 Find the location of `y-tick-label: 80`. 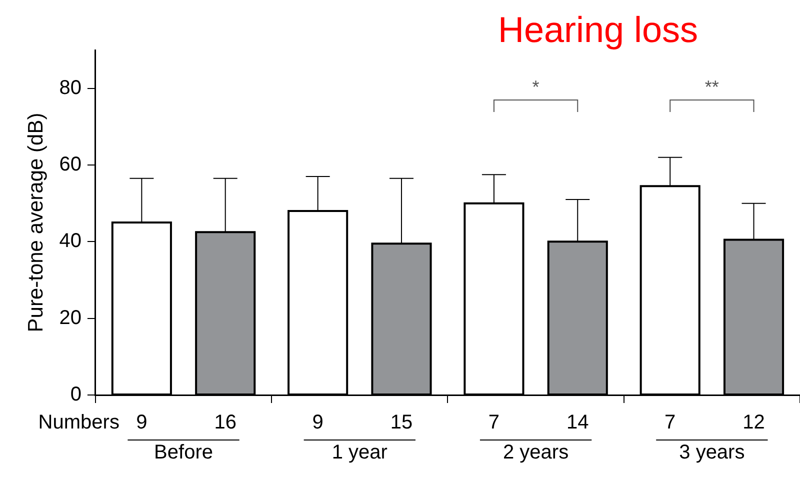

y-tick-label: 80 is located at coordinates (70, 87).